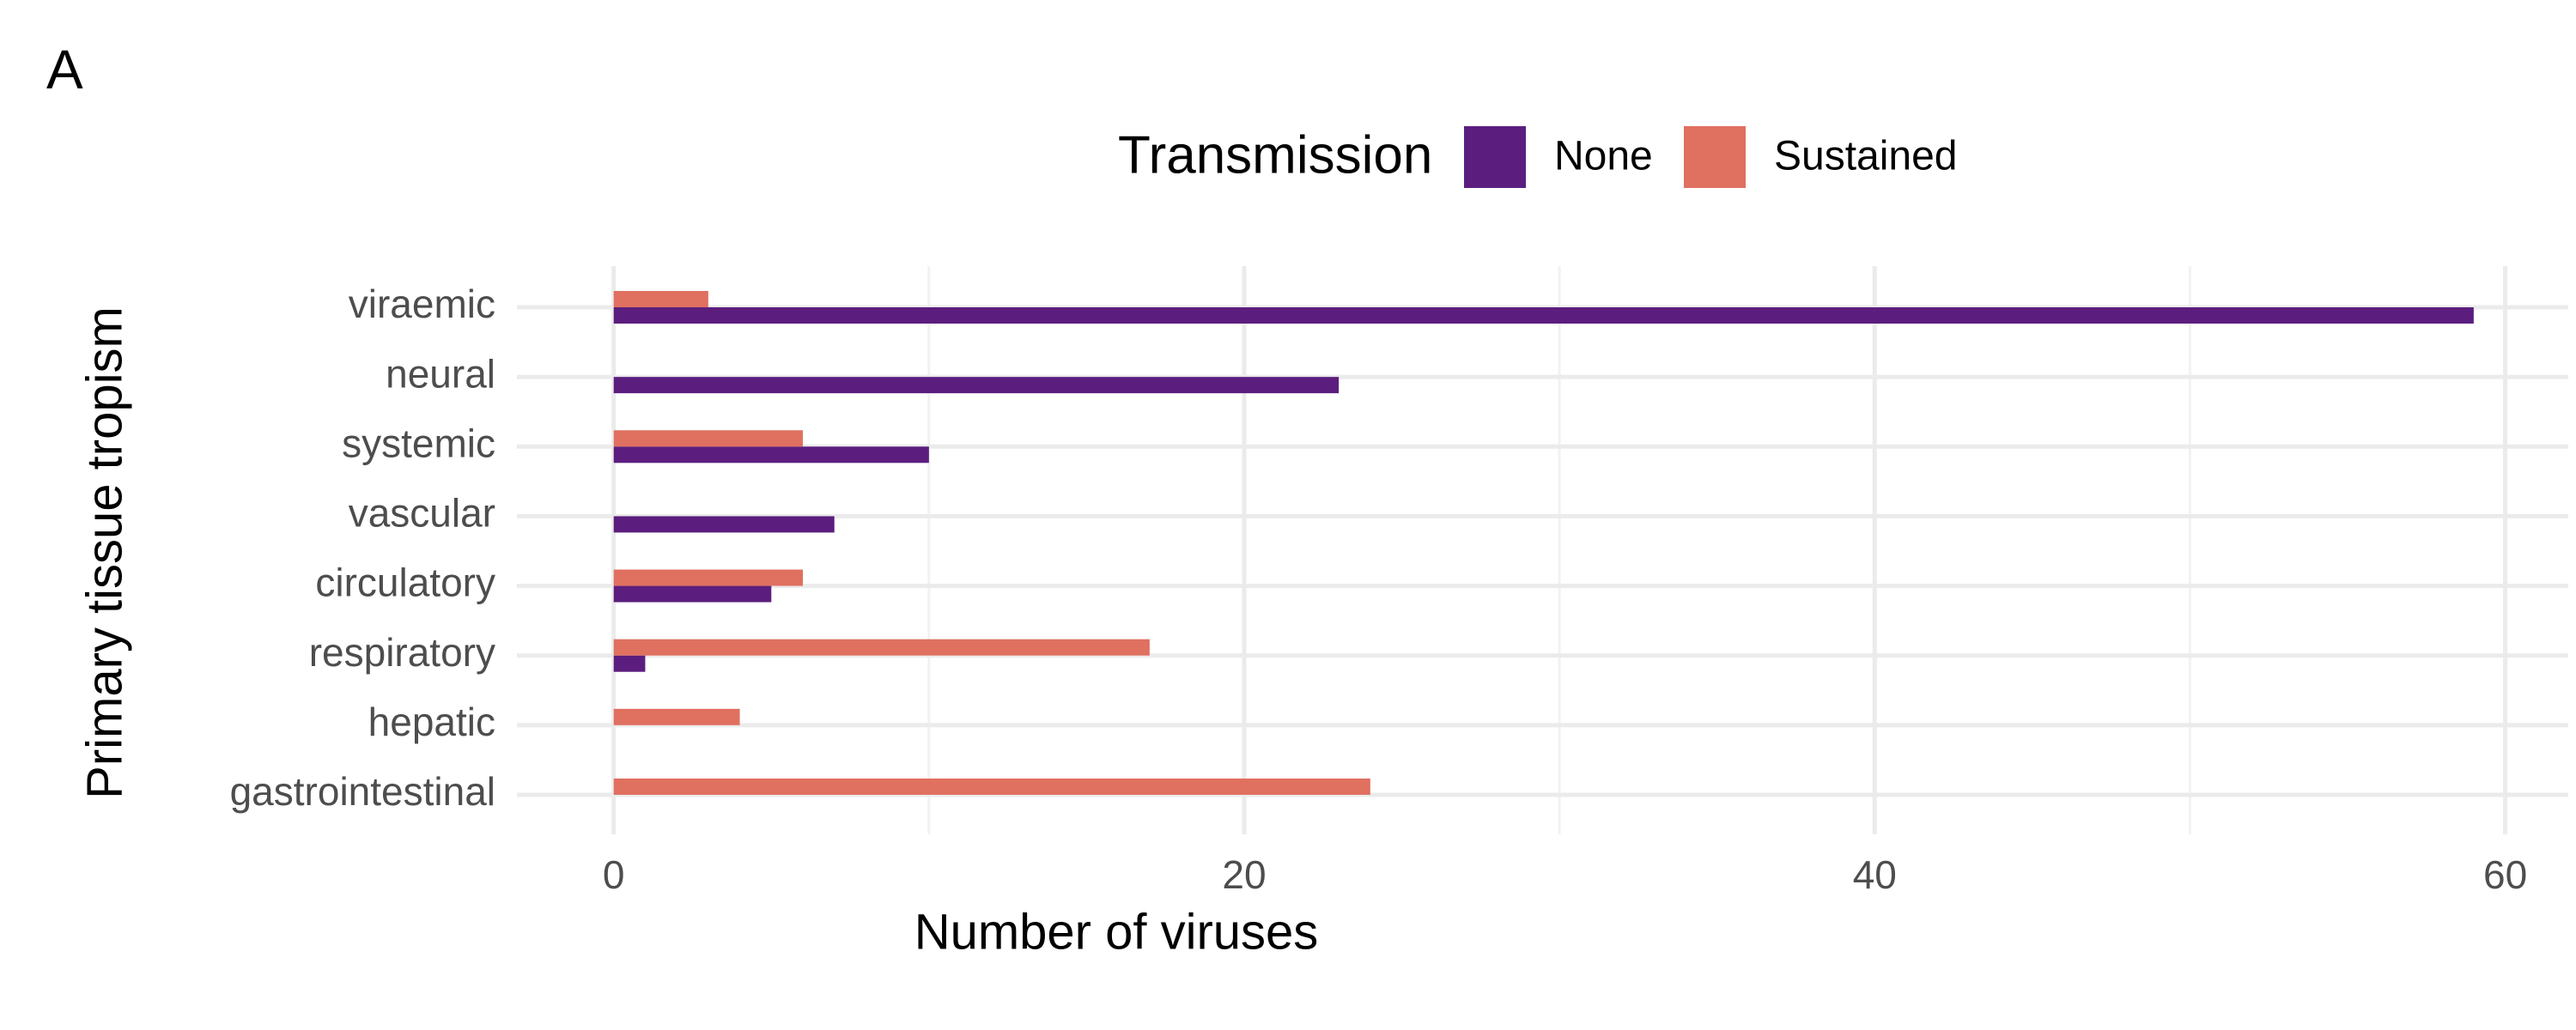 This screenshot has width=2576, height=1030. What do you see at coordinates (1875, 874) in the screenshot?
I see `x-tick-label: 40` at bounding box center [1875, 874].